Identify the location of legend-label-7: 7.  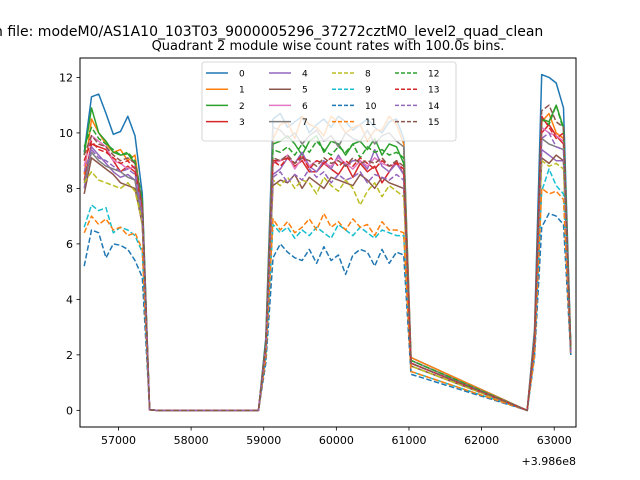
(305, 123).